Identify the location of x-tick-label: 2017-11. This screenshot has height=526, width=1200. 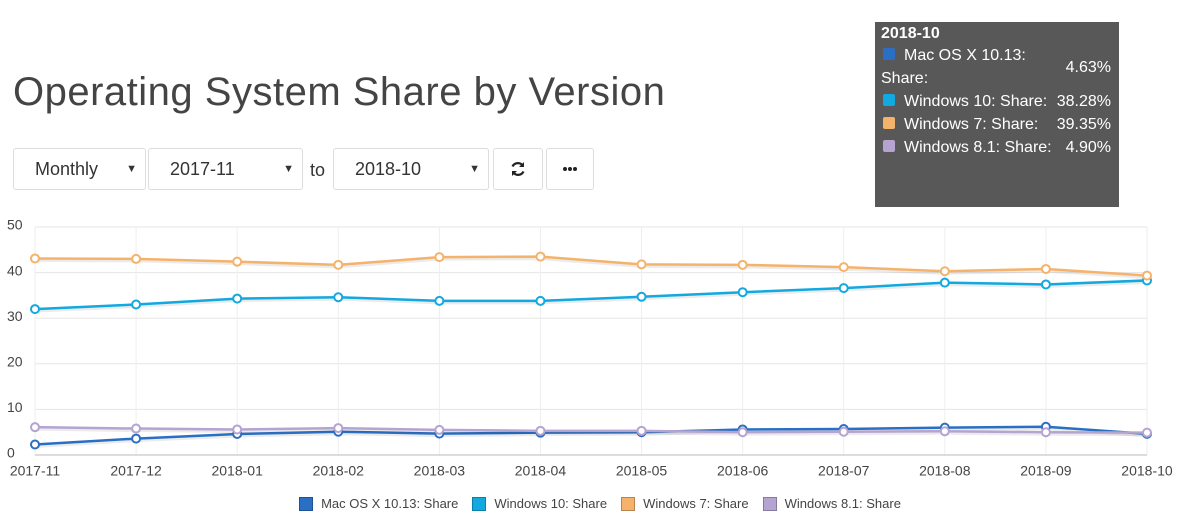
(35, 471).